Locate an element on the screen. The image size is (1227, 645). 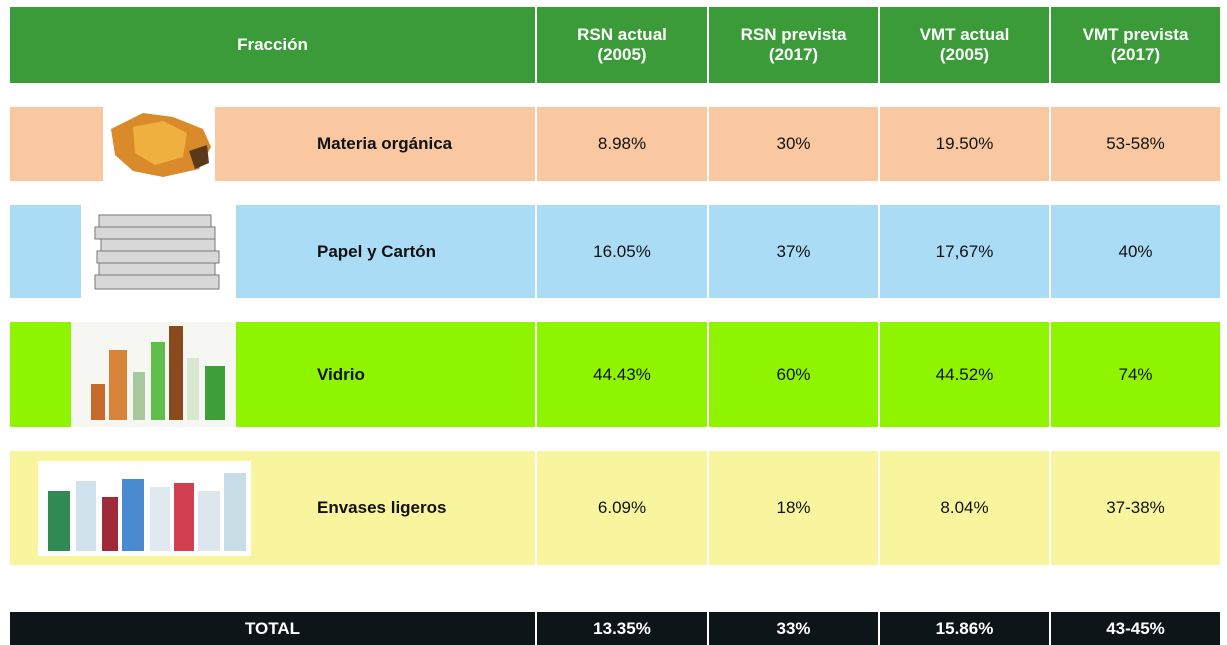
value-cell: 74% is located at coordinates (1135, 374).